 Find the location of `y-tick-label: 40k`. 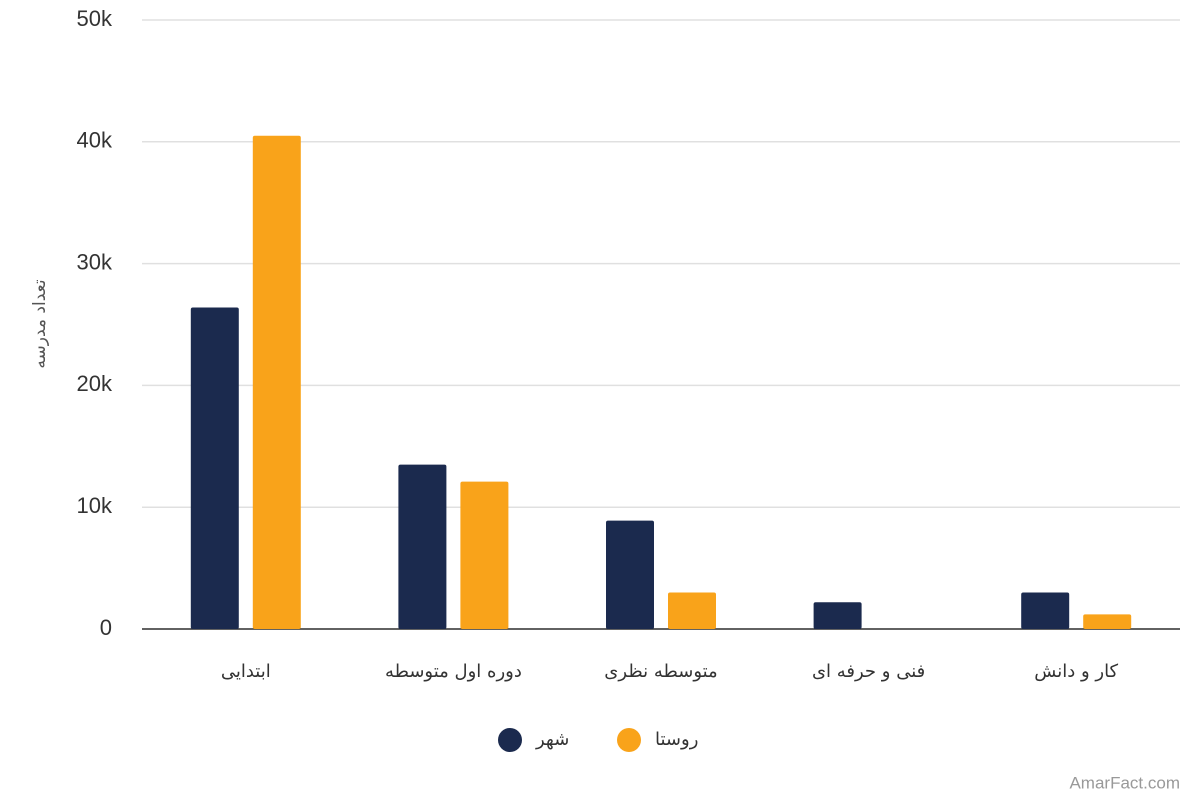

y-tick-label: 40k is located at coordinates (95, 140).